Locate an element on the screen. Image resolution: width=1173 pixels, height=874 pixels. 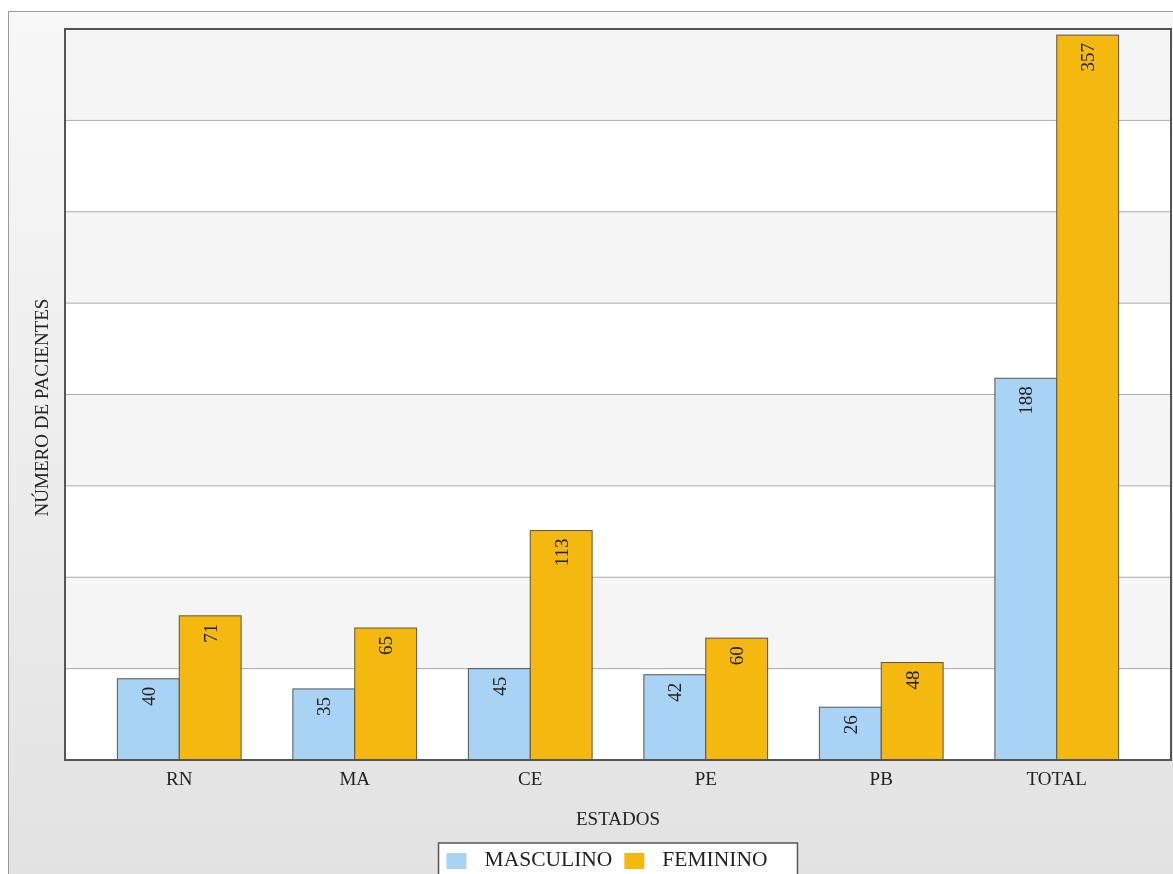
x-tick-label: PE is located at coordinates (705, 779).